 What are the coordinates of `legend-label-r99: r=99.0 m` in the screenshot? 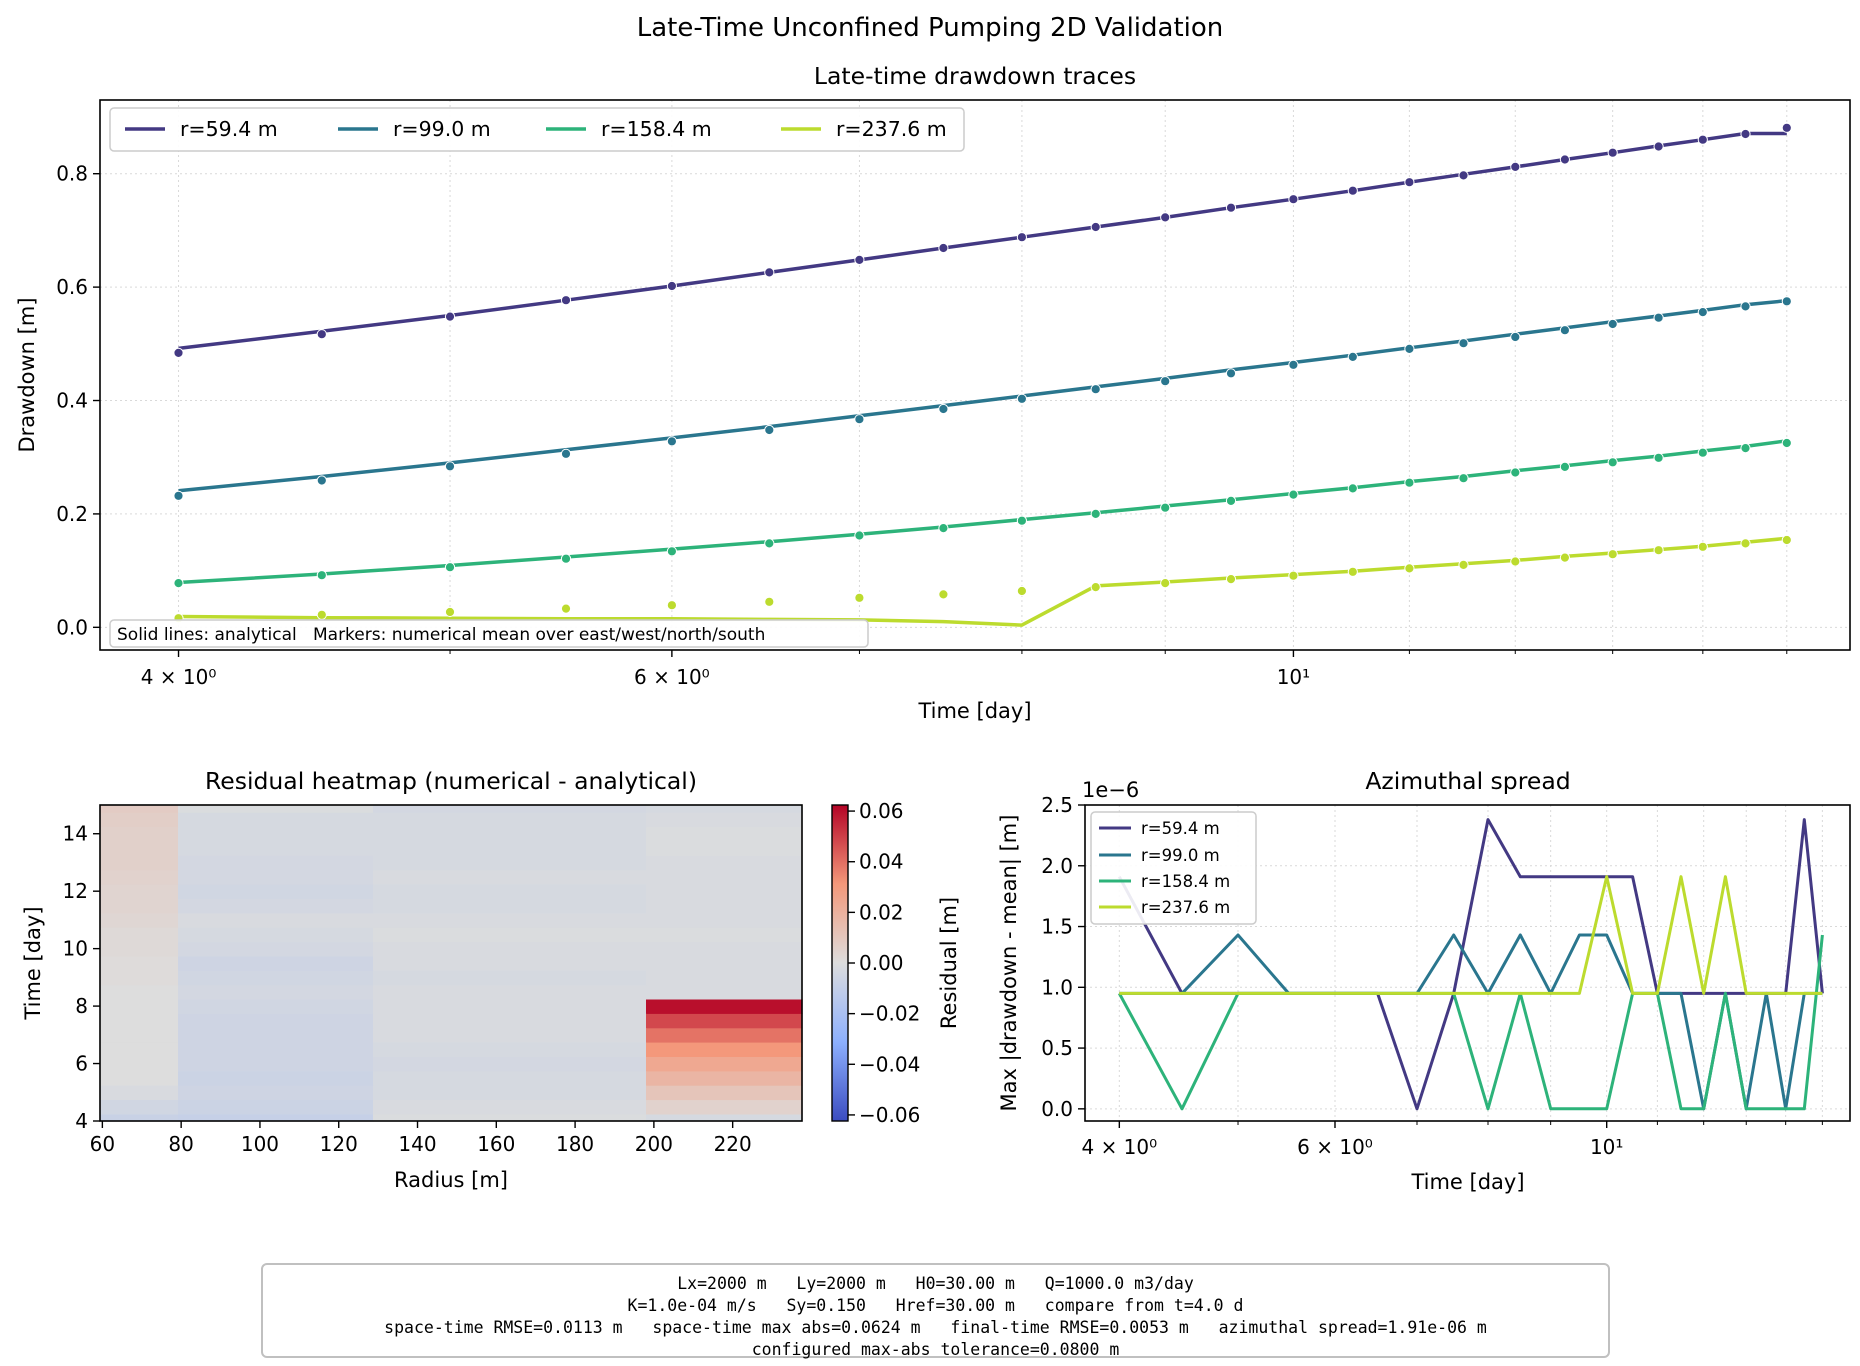 It's located at (442, 129).